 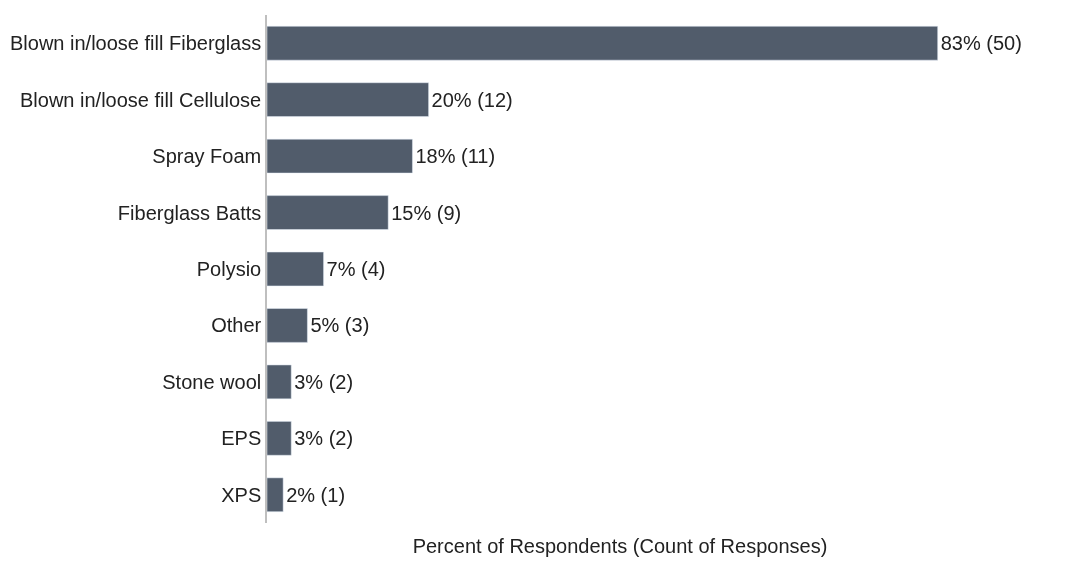 I want to click on x-axis-title: Percent of Respondents (Count of Responses), so click(x=620, y=545).